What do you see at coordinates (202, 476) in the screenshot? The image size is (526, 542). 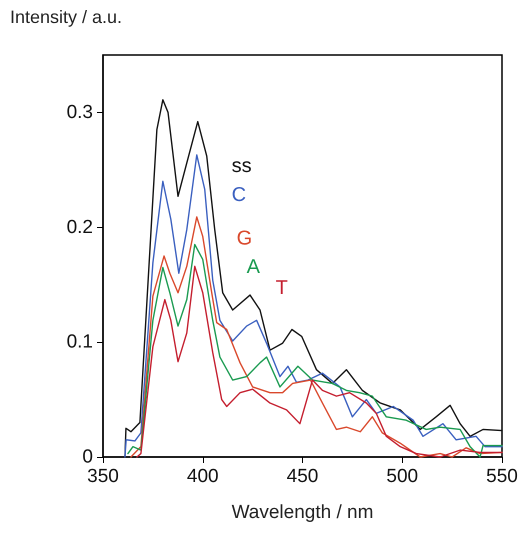 I see `x-tick-label: 400` at bounding box center [202, 476].